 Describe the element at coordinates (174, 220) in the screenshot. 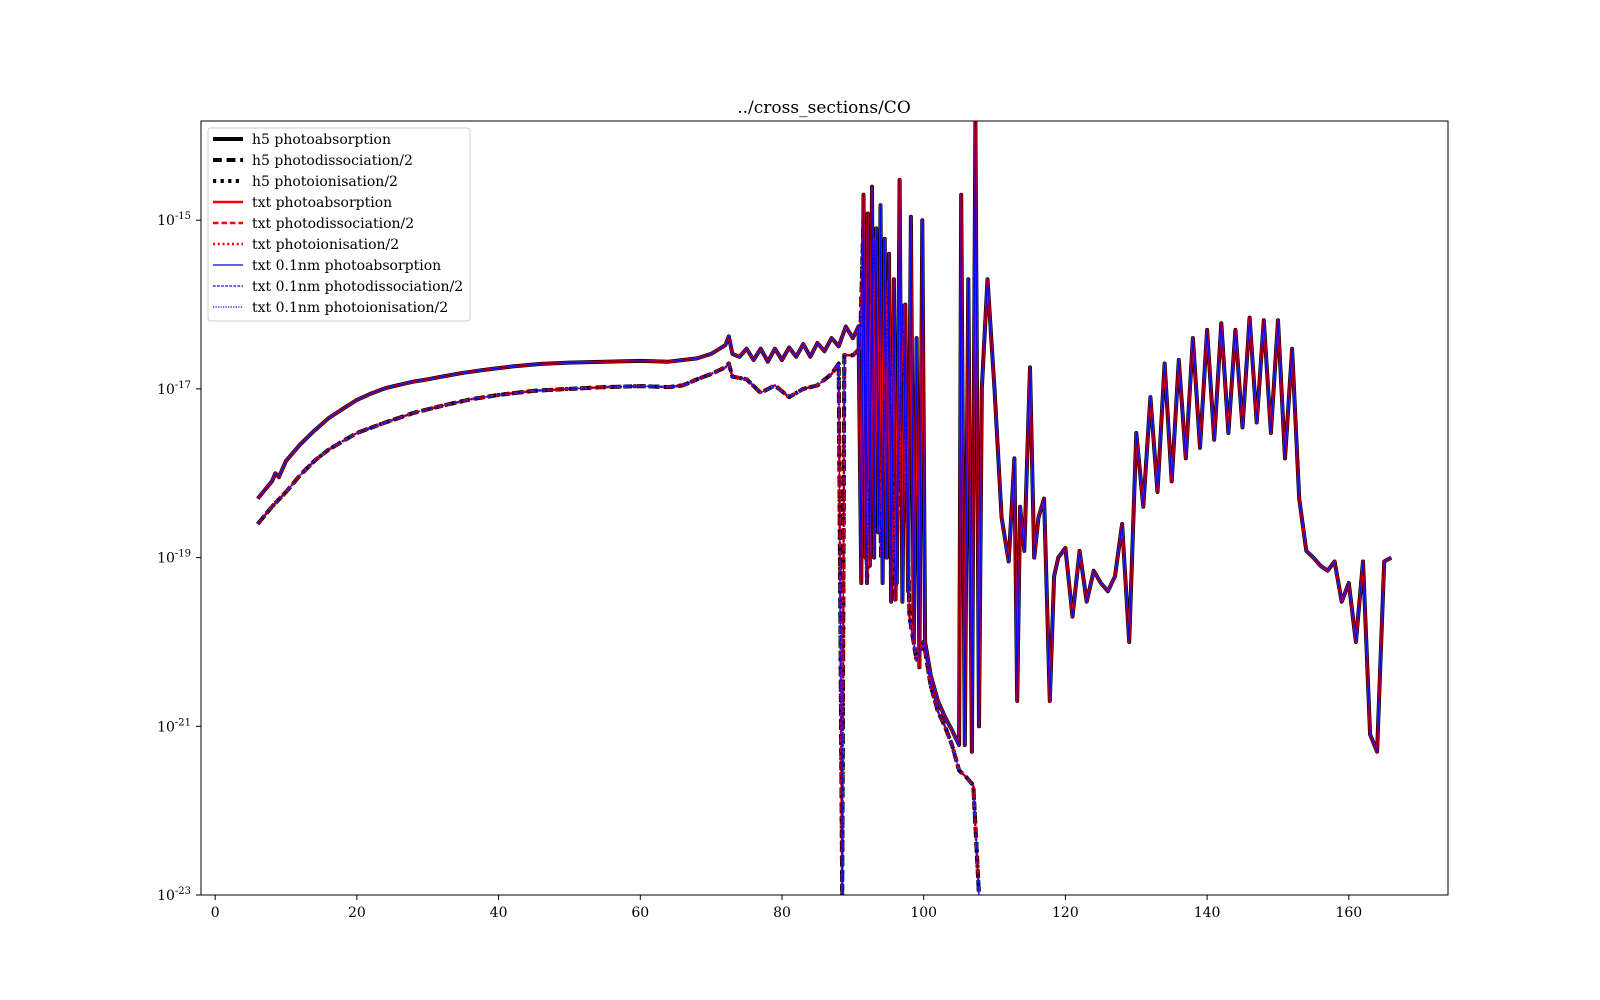

I see `y-tick-label: 10-15` at that location.